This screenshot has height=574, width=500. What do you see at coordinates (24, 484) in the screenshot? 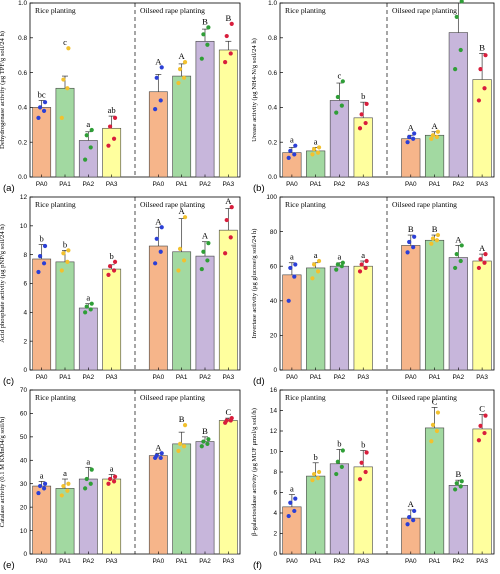
I see `y-tick-label: 30` at bounding box center [24, 484].